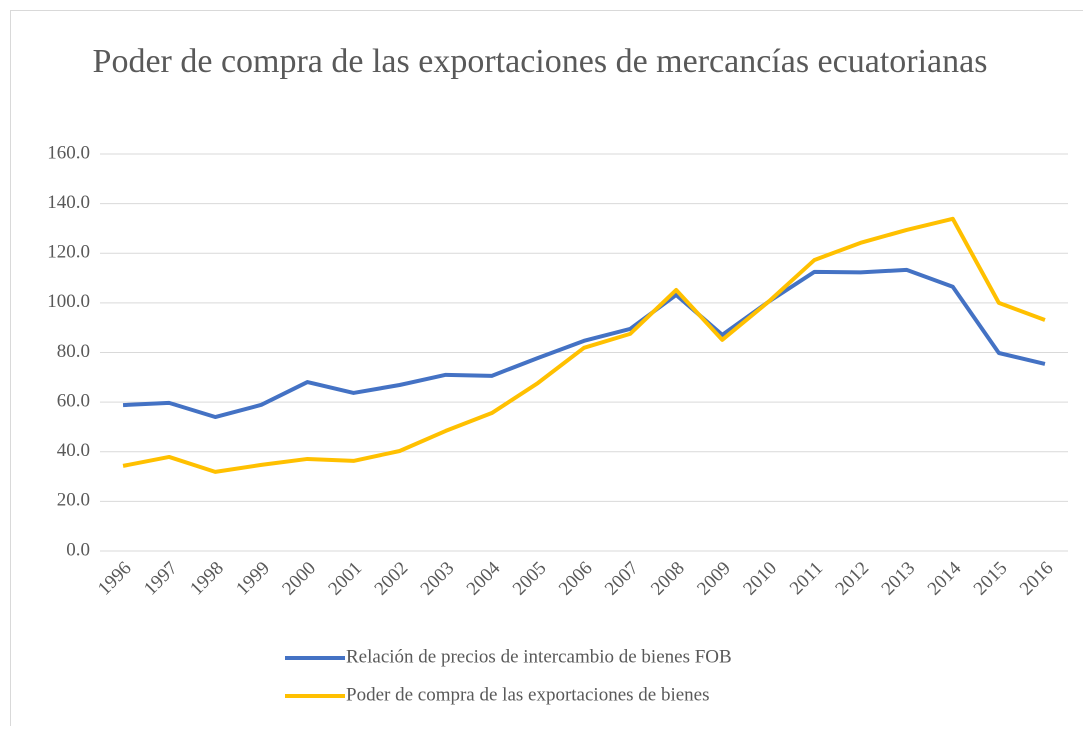 The height and width of the screenshot is (731, 1083). Describe the element at coordinates (73, 450) in the screenshot. I see `y-tick-label: 40.0` at that location.